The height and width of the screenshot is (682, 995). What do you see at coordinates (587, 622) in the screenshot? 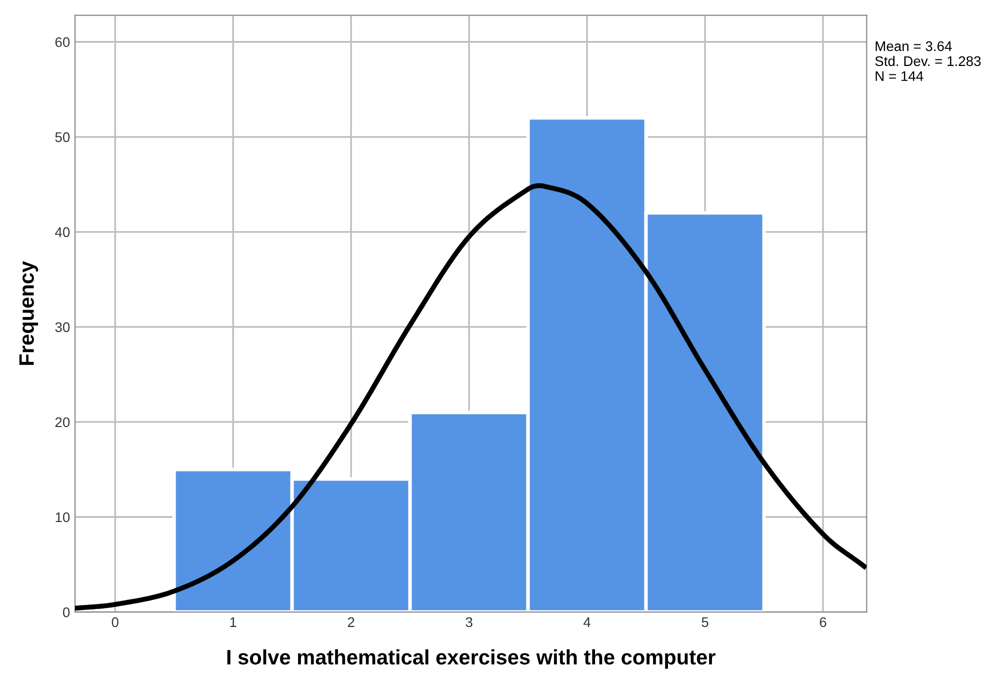
I see `x-tick-label: 4` at bounding box center [587, 622].